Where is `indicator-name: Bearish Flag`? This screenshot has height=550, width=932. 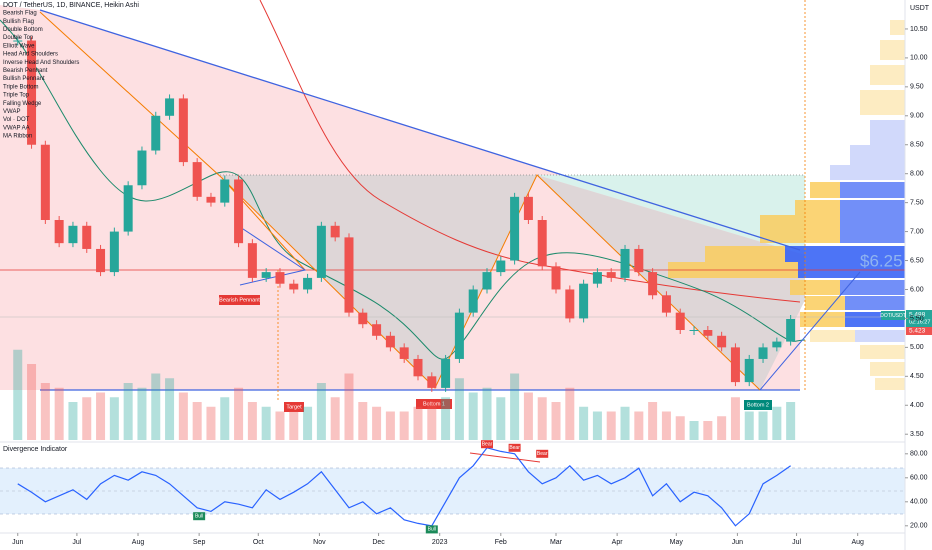 indicator-name: Bearish Flag is located at coordinates (20, 14).